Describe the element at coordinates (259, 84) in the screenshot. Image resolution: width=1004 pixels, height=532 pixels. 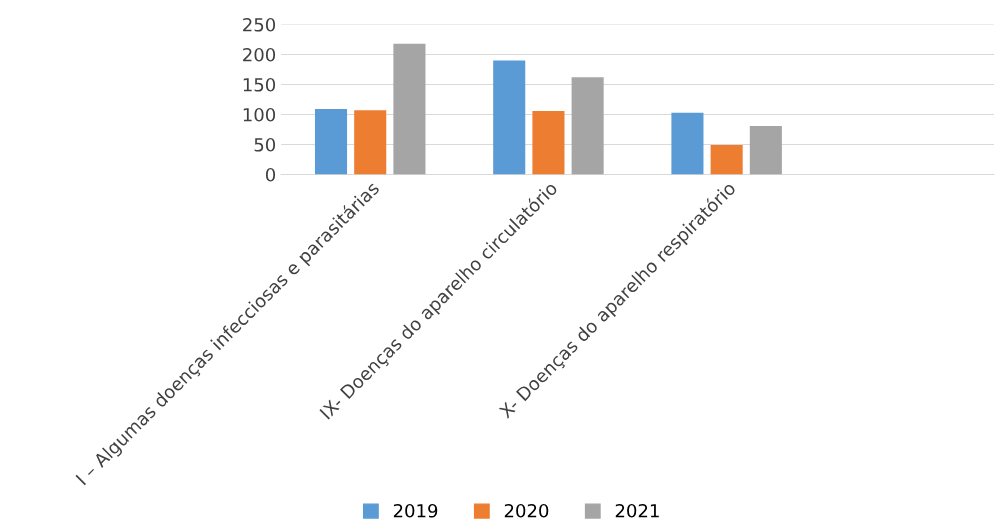
I see `y-tick-label: 150` at that location.